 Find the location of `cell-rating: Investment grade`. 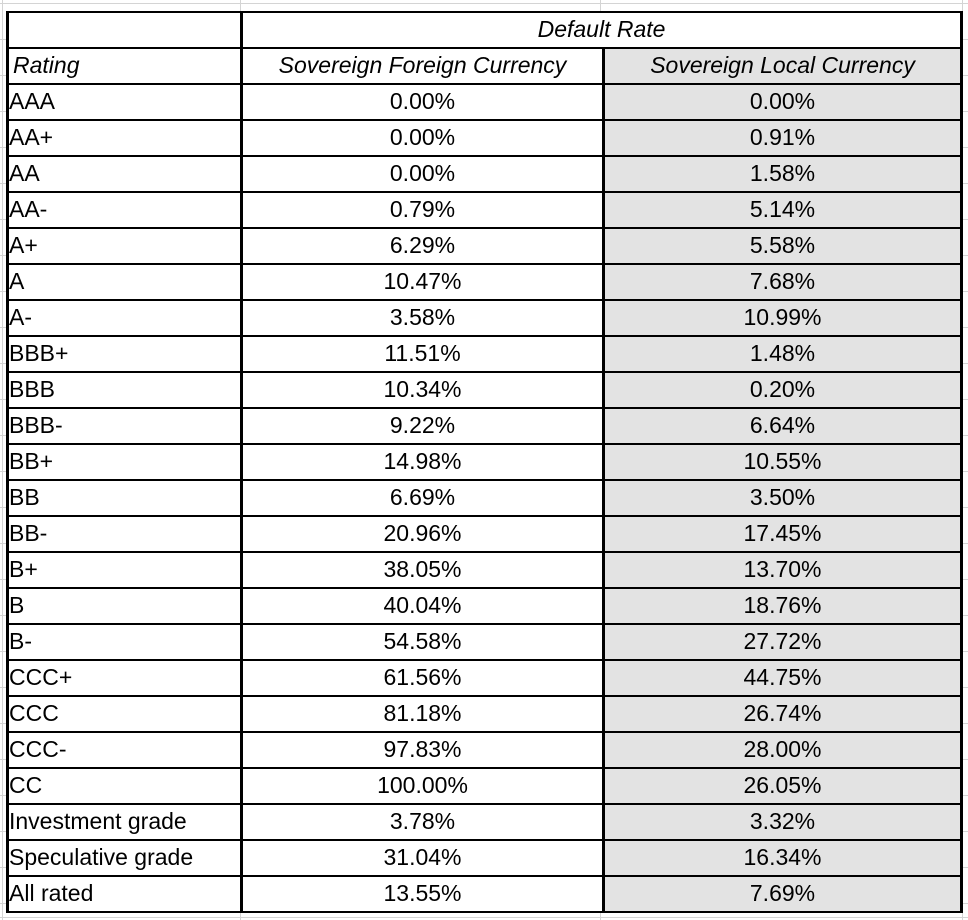

cell-rating: Investment grade is located at coordinates (124, 822).